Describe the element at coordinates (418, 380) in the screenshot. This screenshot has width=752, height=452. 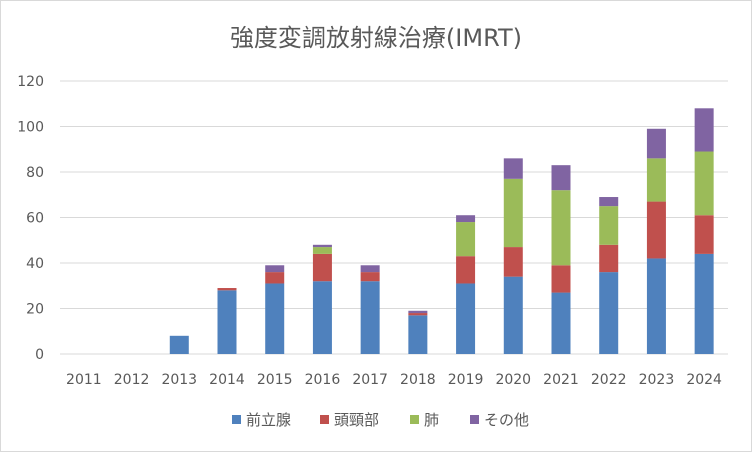
I see `x-tick-label: 2018` at that location.